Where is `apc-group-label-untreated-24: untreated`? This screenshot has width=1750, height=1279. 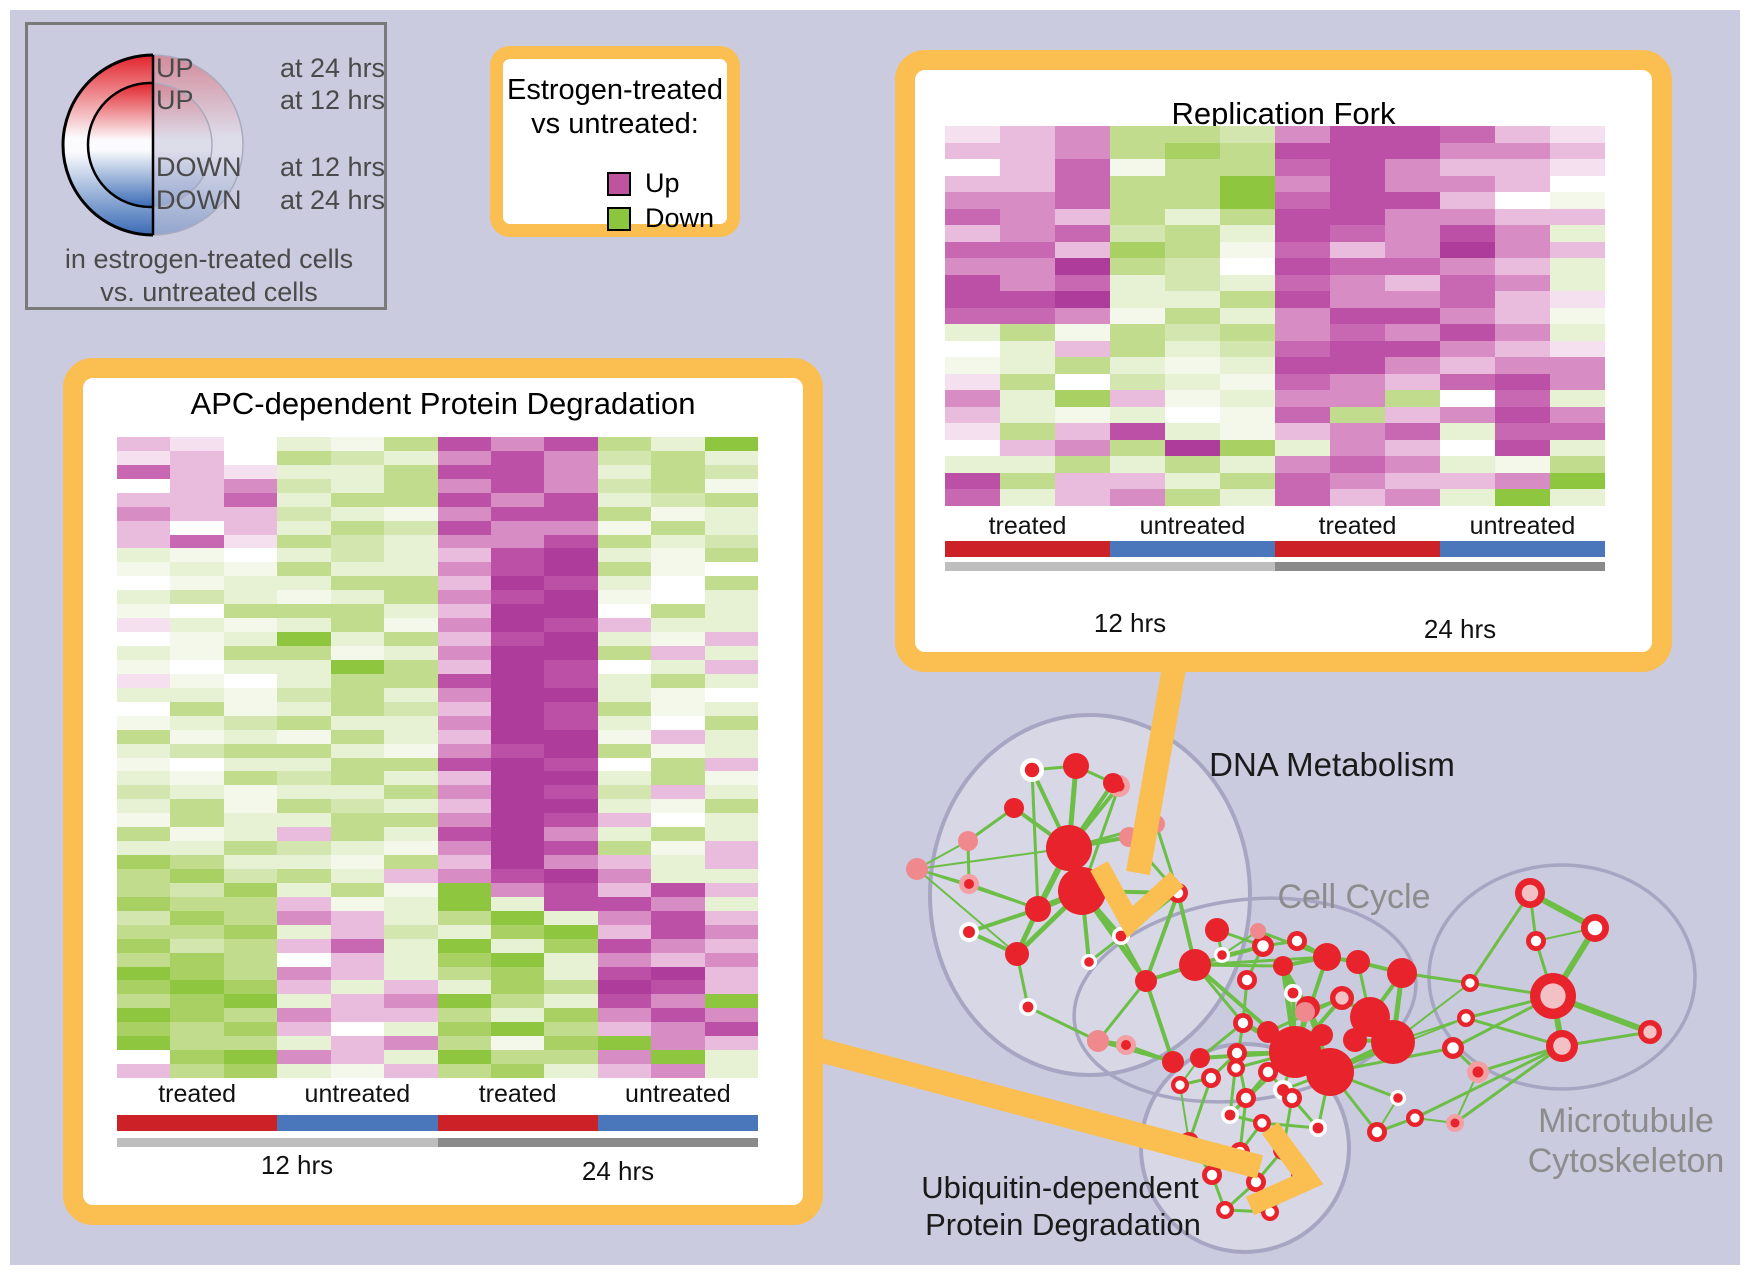 apc-group-label-untreated-24: untreated is located at coordinates (678, 1094).